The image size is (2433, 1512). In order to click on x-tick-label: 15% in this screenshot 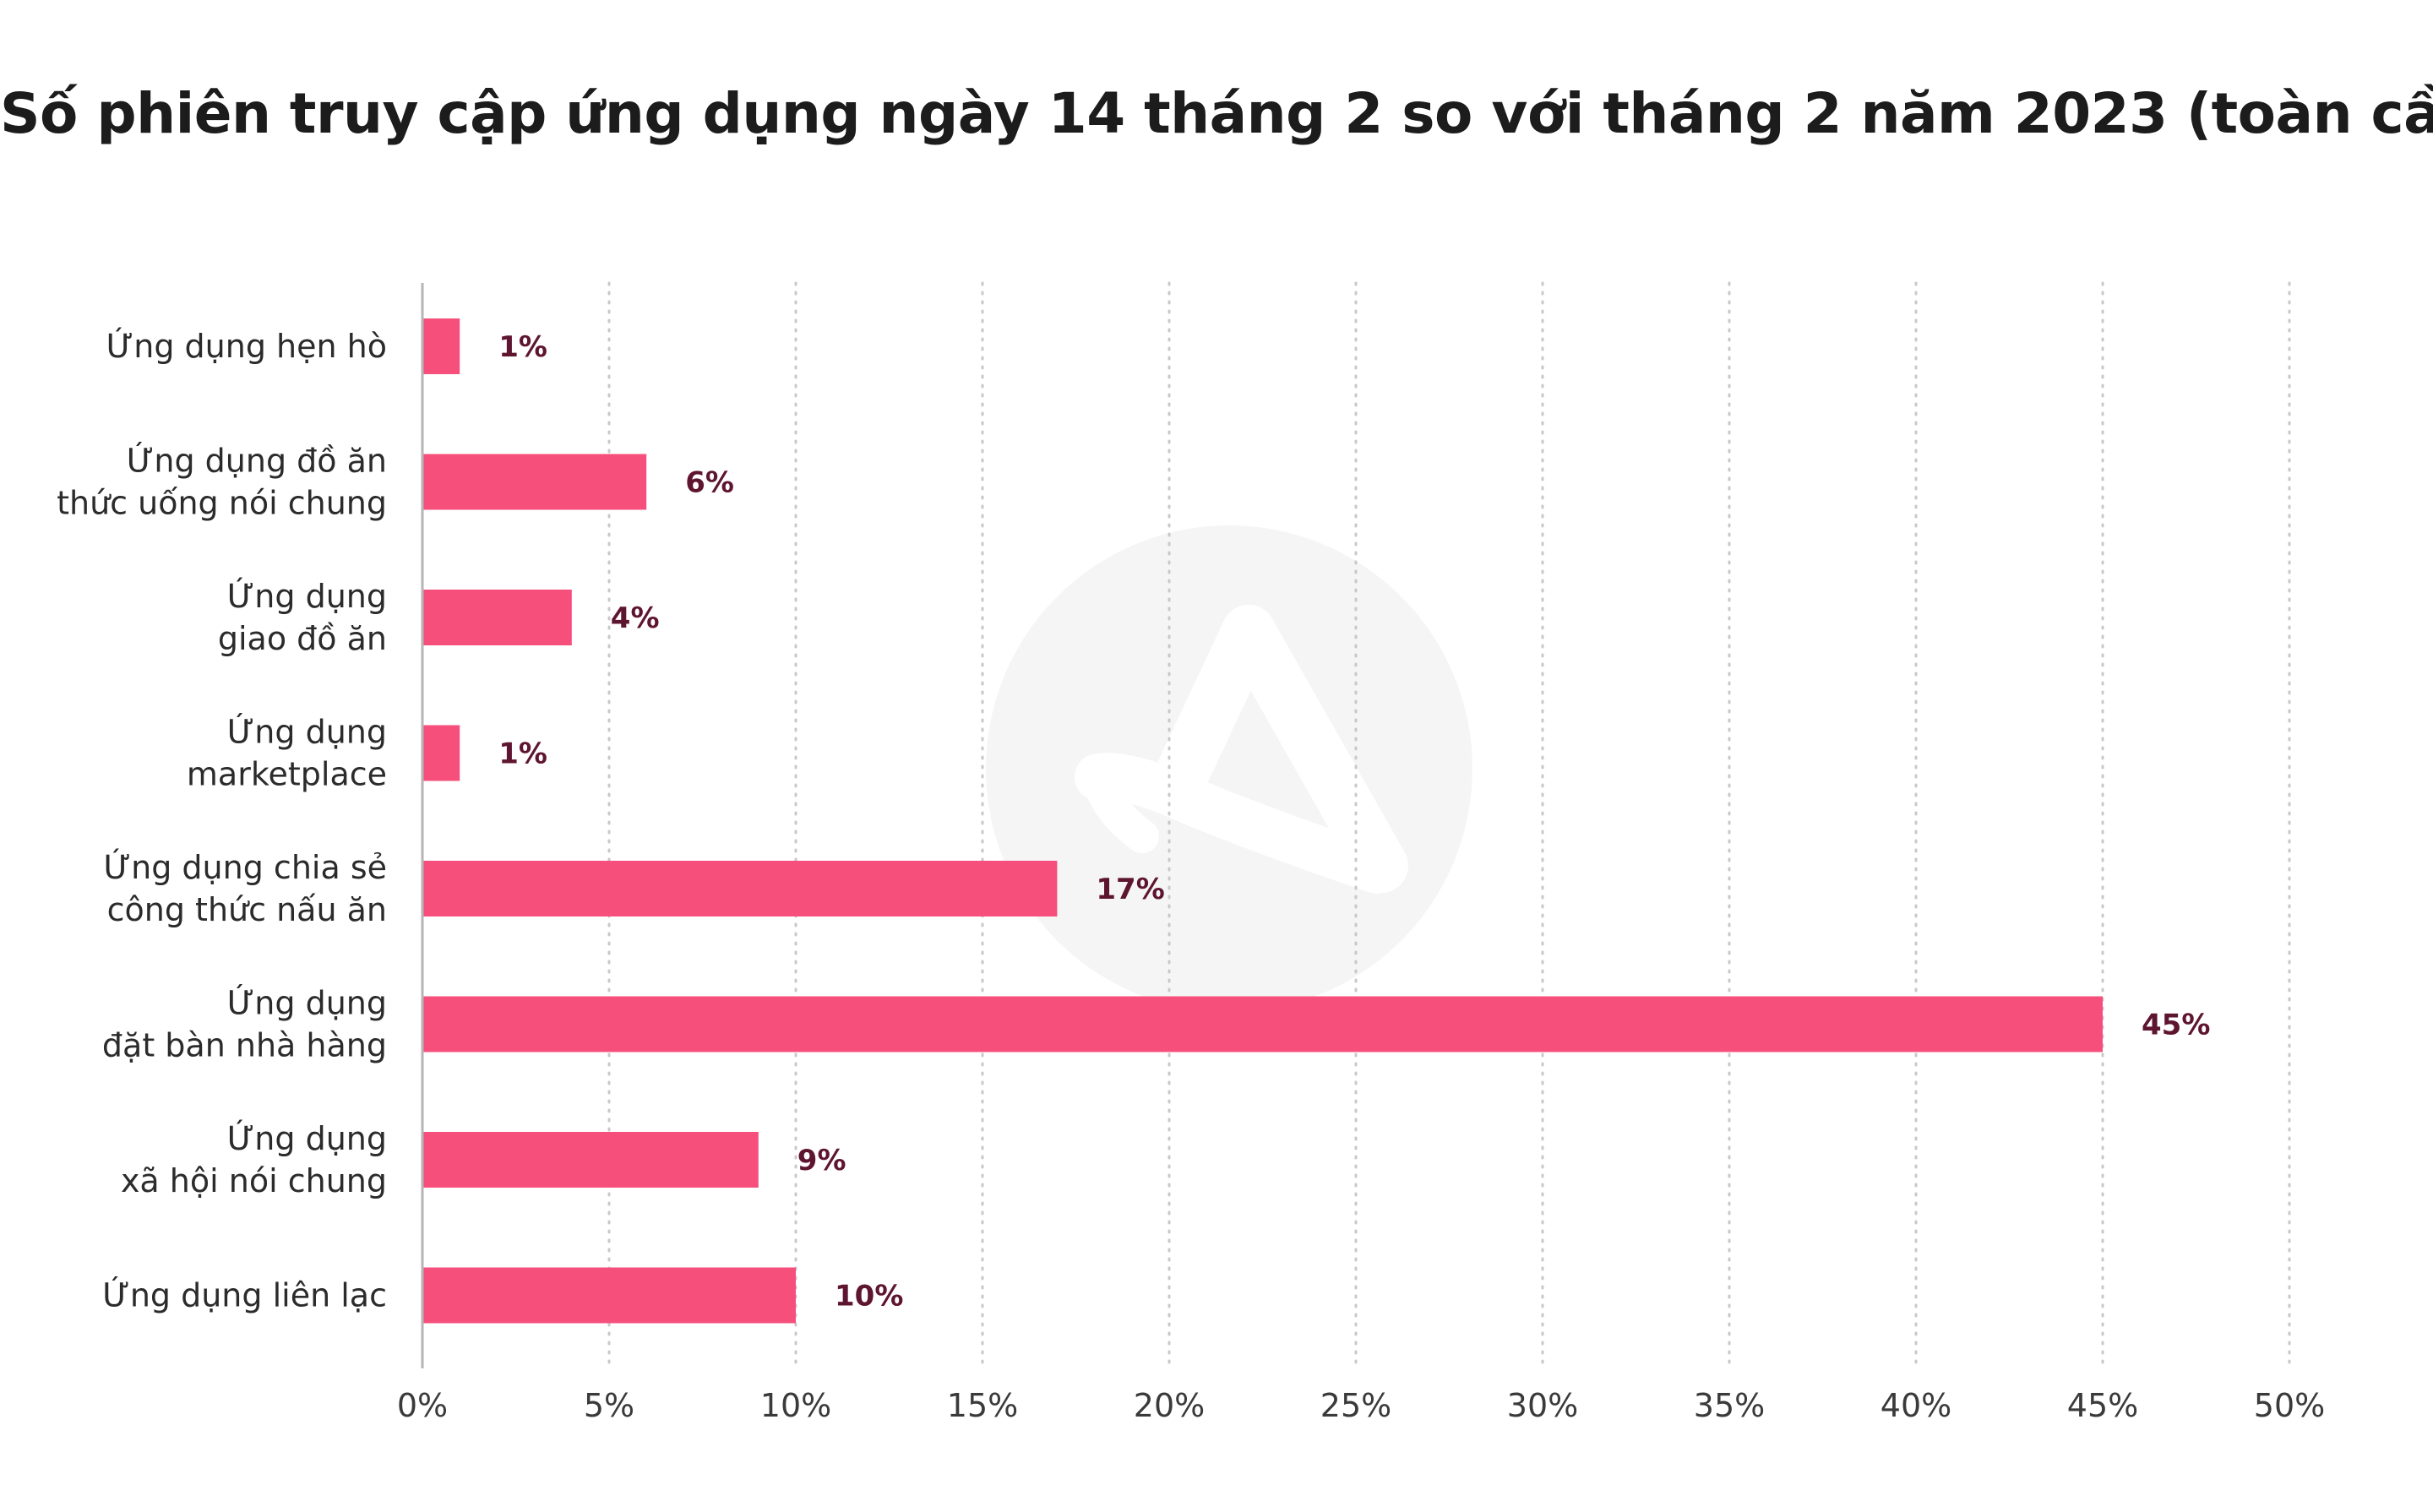, I will do `click(983, 1405)`.